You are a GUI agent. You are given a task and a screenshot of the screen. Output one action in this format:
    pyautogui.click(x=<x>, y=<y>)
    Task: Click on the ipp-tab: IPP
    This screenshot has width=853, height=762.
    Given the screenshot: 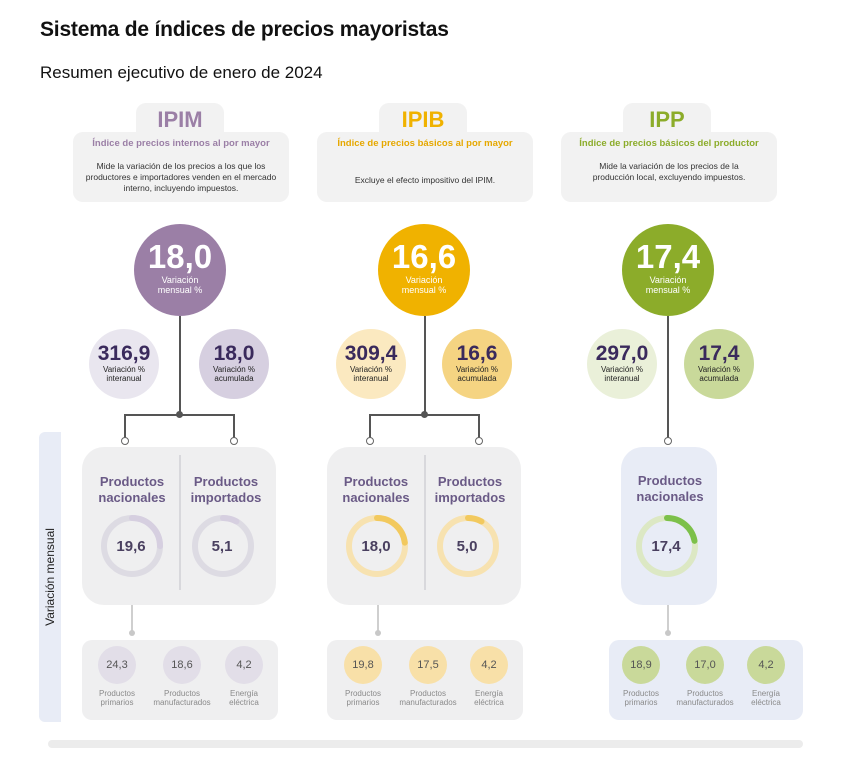 What is the action you would take?
    pyautogui.click(x=667, y=119)
    